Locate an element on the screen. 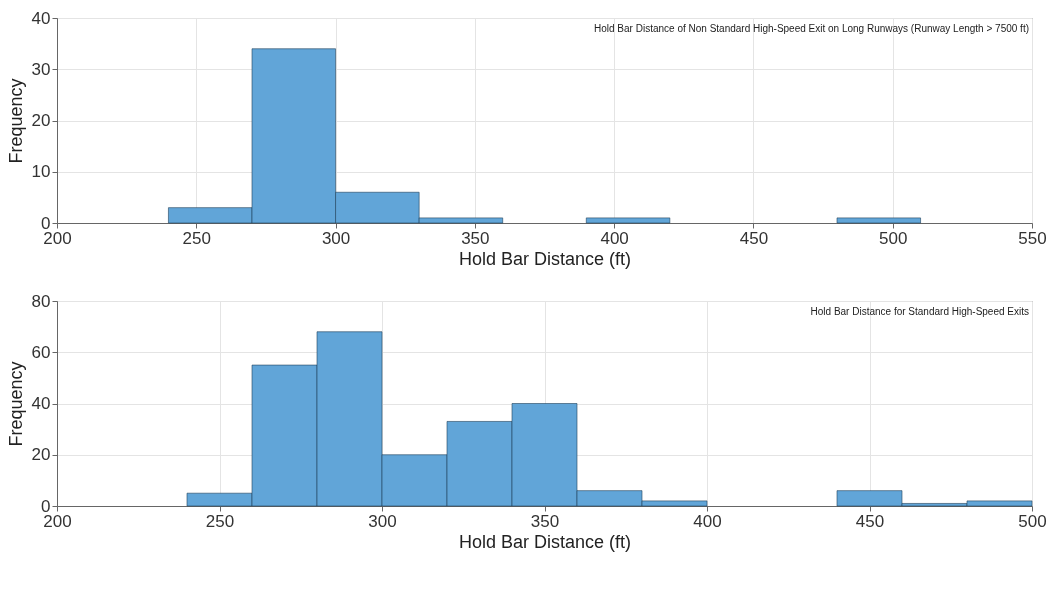 The width and height of the screenshot is (1053, 603). y-tick-label: 10 is located at coordinates (41, 172).